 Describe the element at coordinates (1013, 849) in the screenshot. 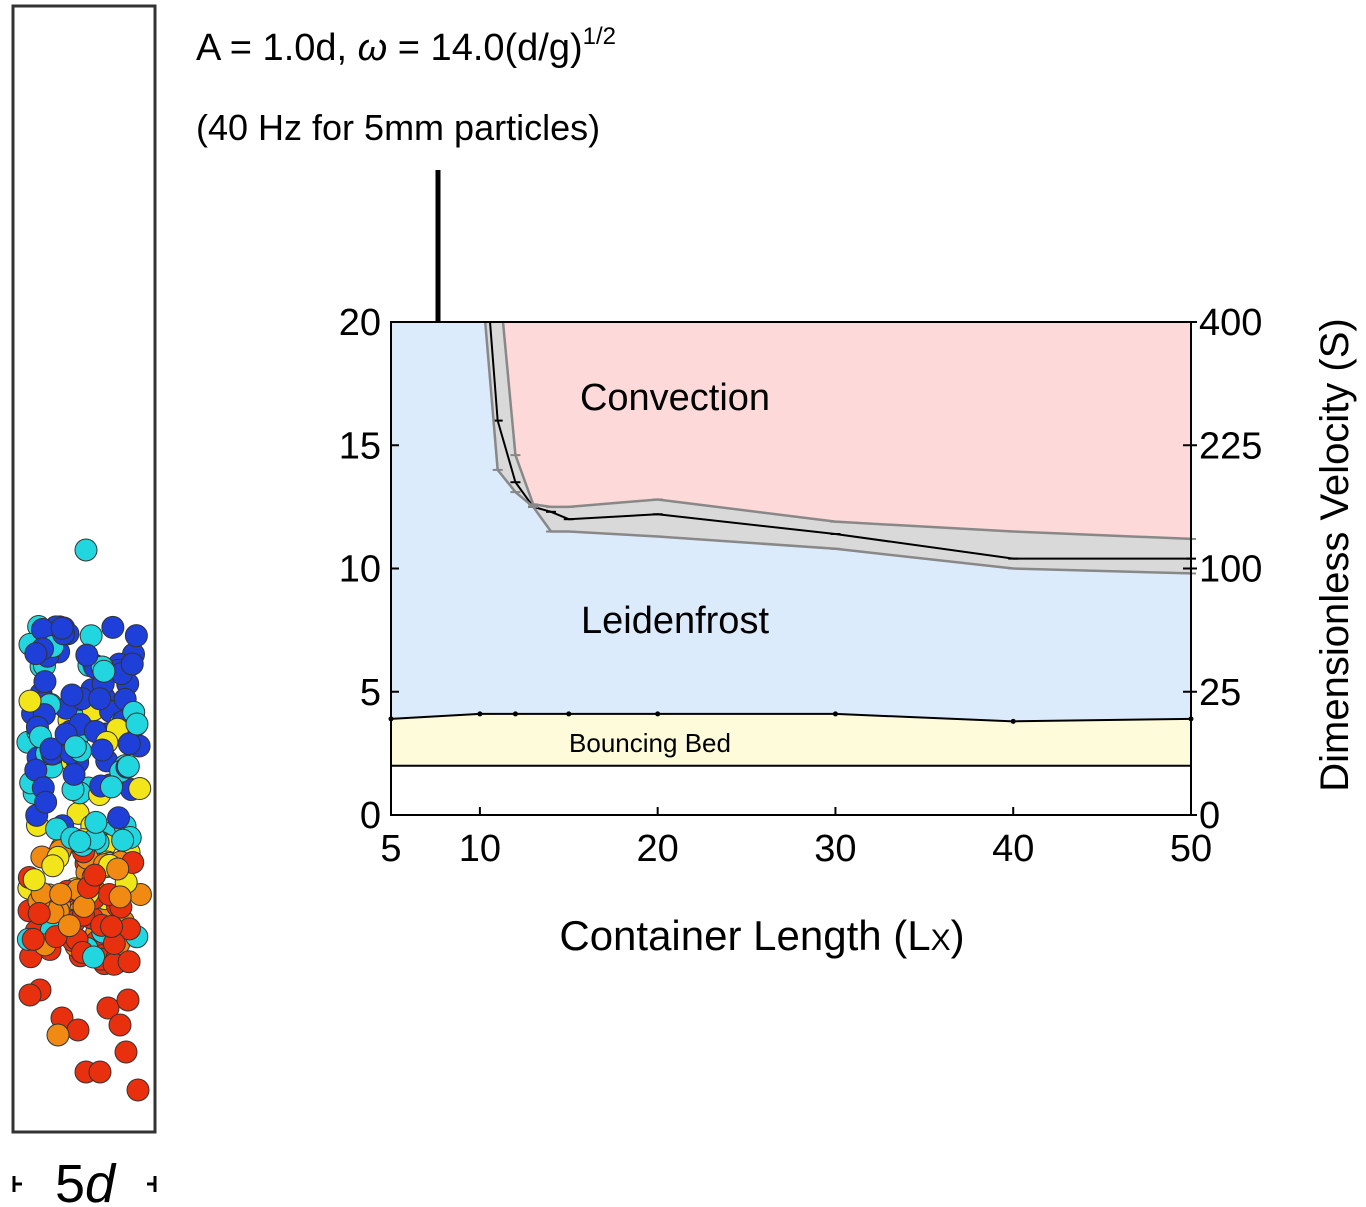

I see `x-tick-label: 40` at that location.